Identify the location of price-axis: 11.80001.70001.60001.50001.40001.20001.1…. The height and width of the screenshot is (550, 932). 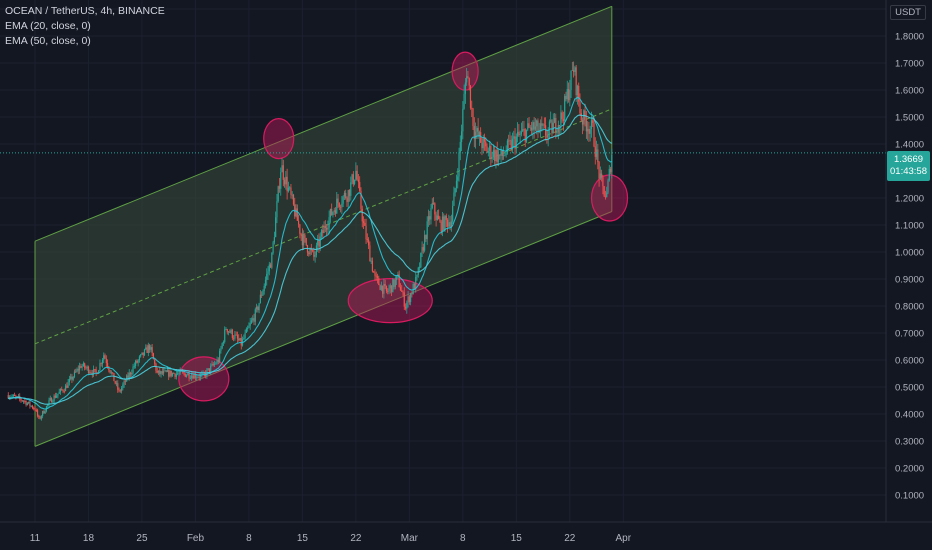
(909, 253).